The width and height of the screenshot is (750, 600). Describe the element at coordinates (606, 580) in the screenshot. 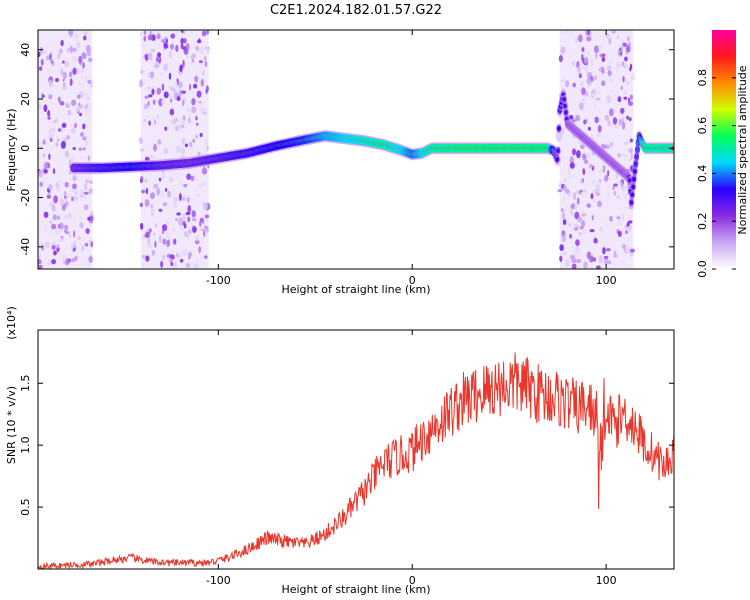

I see `x-tick-label: 100` at that location.